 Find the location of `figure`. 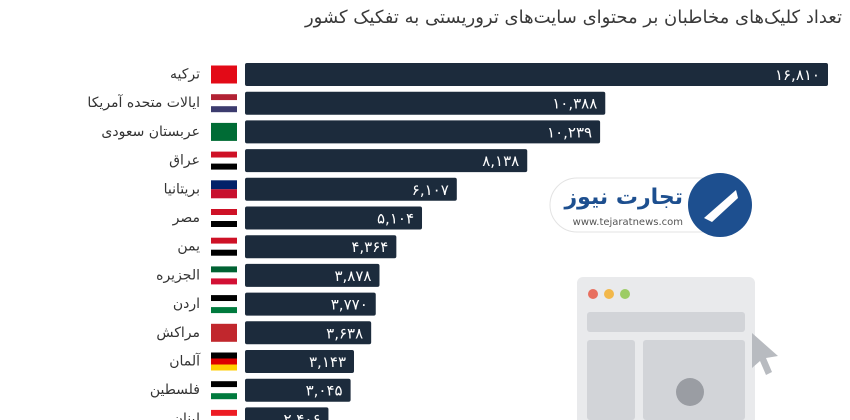

figure is located at coordinates (690, 392).